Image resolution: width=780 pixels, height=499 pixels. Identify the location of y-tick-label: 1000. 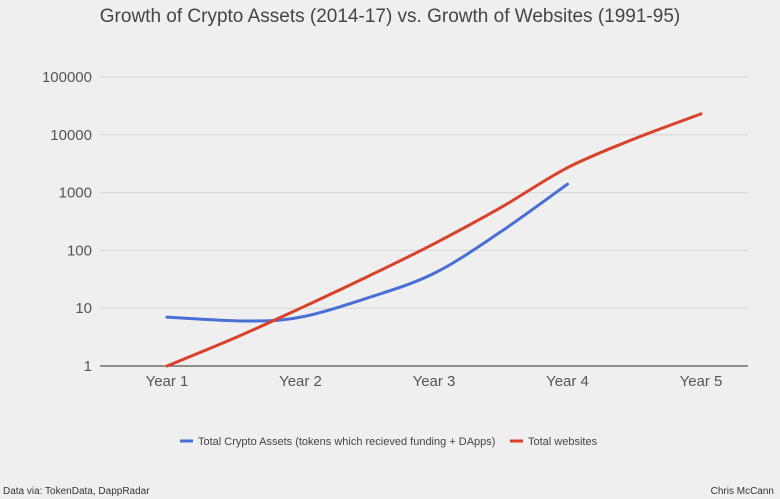
(75, 193).